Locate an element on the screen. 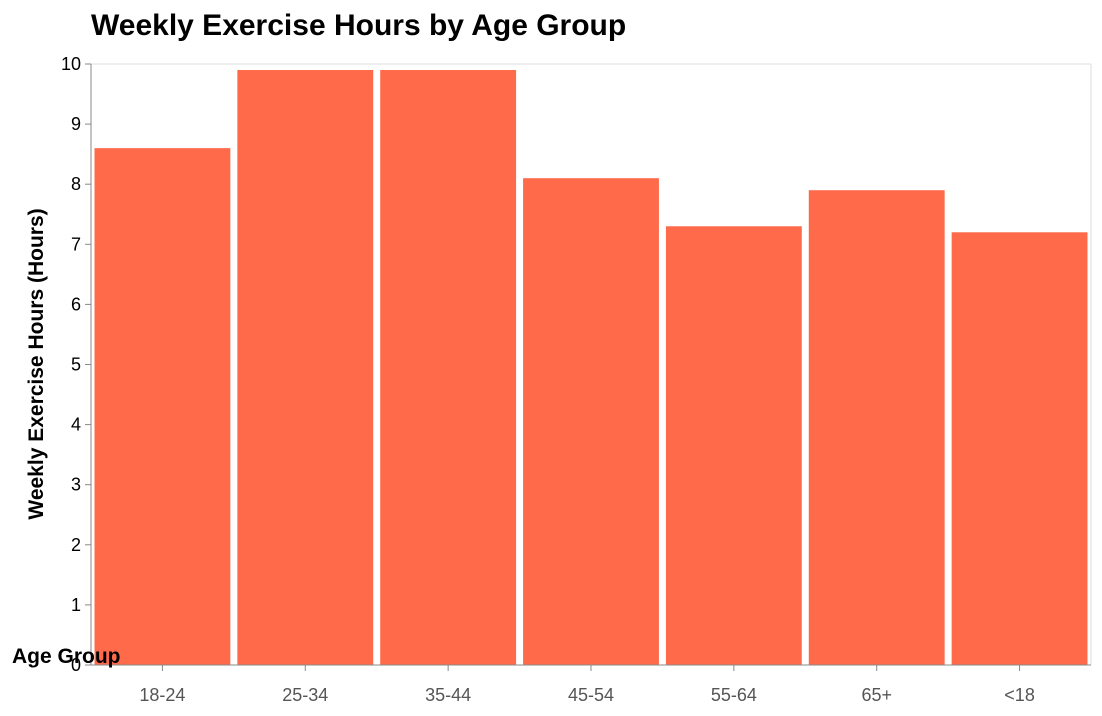 This screenshot has height=716, width=1102. x-tick-label-55-64: 55-64 is located at coordinates (734, 695).